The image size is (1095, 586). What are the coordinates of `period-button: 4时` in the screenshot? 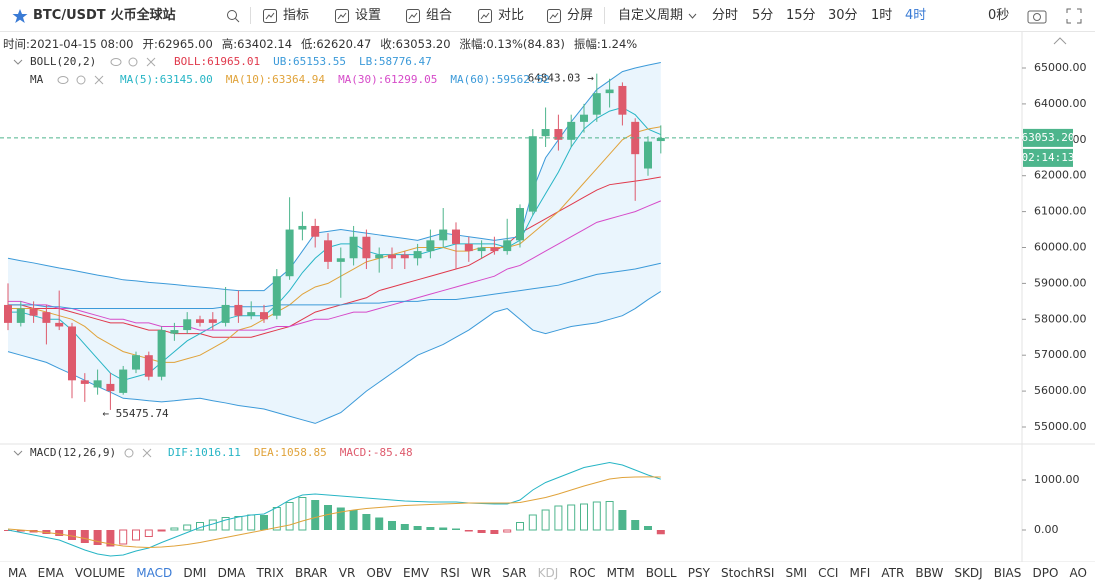 It's located at (916, 15).